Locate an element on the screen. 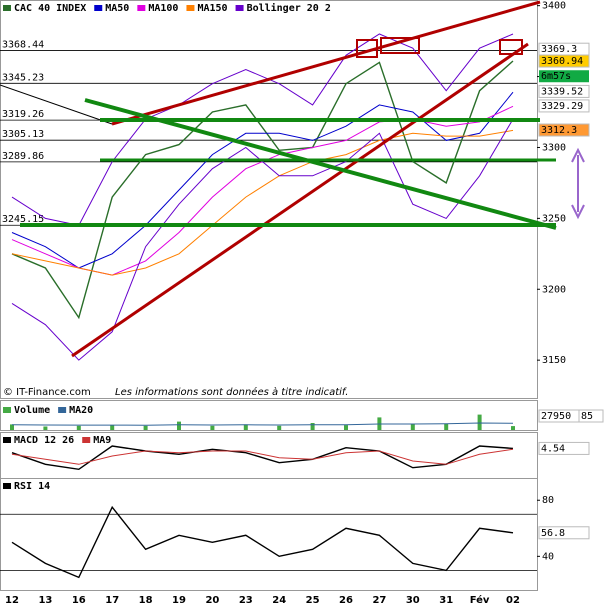 Image resolution: width=604 pixels, height=609 pixels. level-label: 3368.44 is located at coordinates (23, 44).